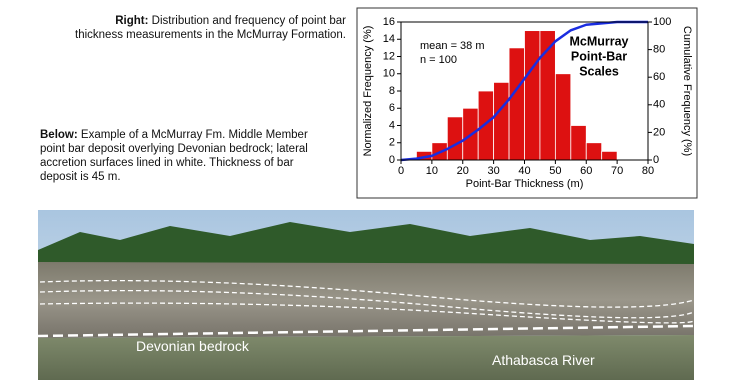  I want to click on x-tick-label: 10, so click(432, 171).